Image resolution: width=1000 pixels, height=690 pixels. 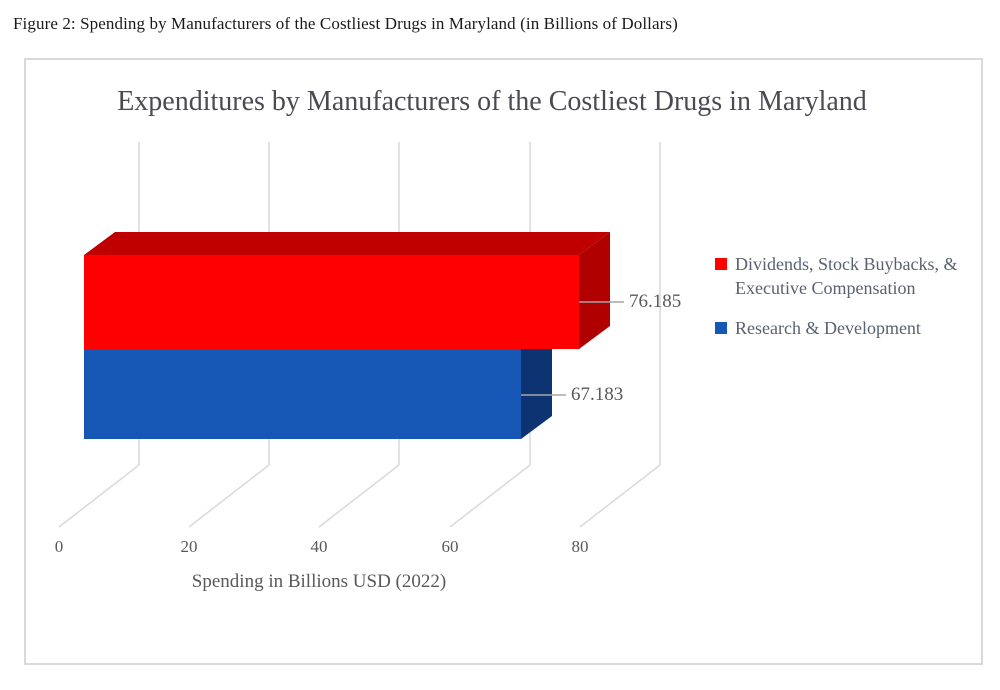 I want to click on bar-rnd-side-face, so click(x=536, y=382).